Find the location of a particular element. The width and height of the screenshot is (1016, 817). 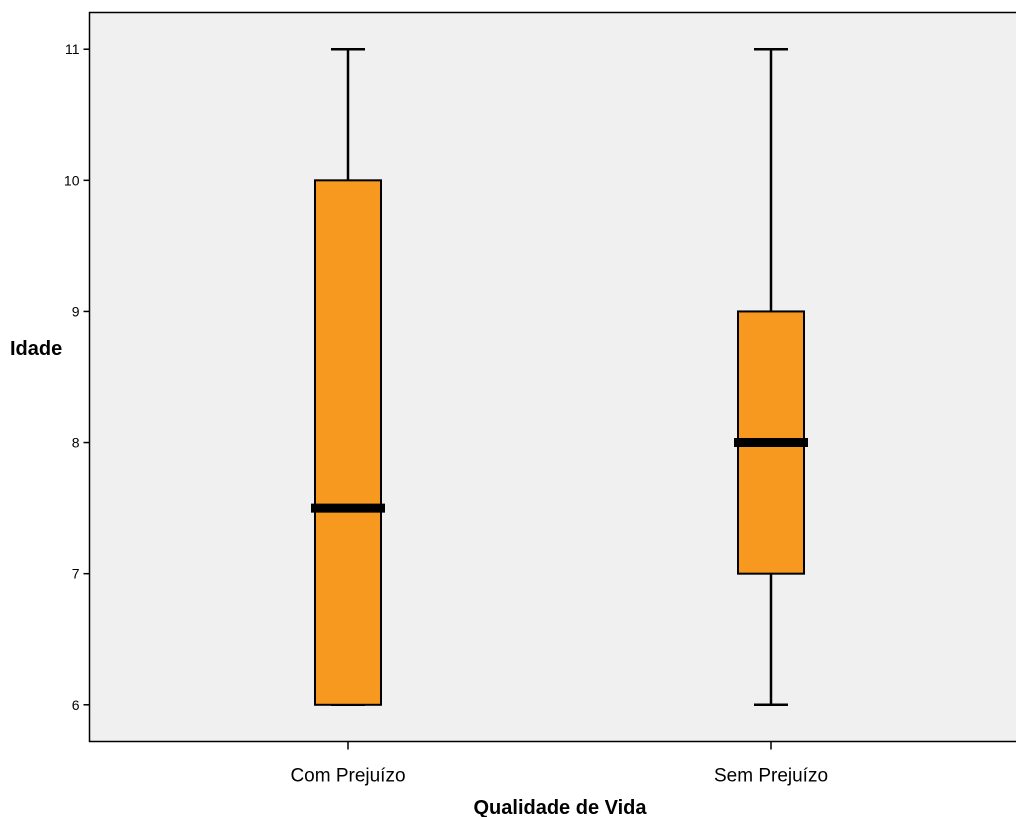

y-tick-label: 8 is located at coordinates (76, 443).